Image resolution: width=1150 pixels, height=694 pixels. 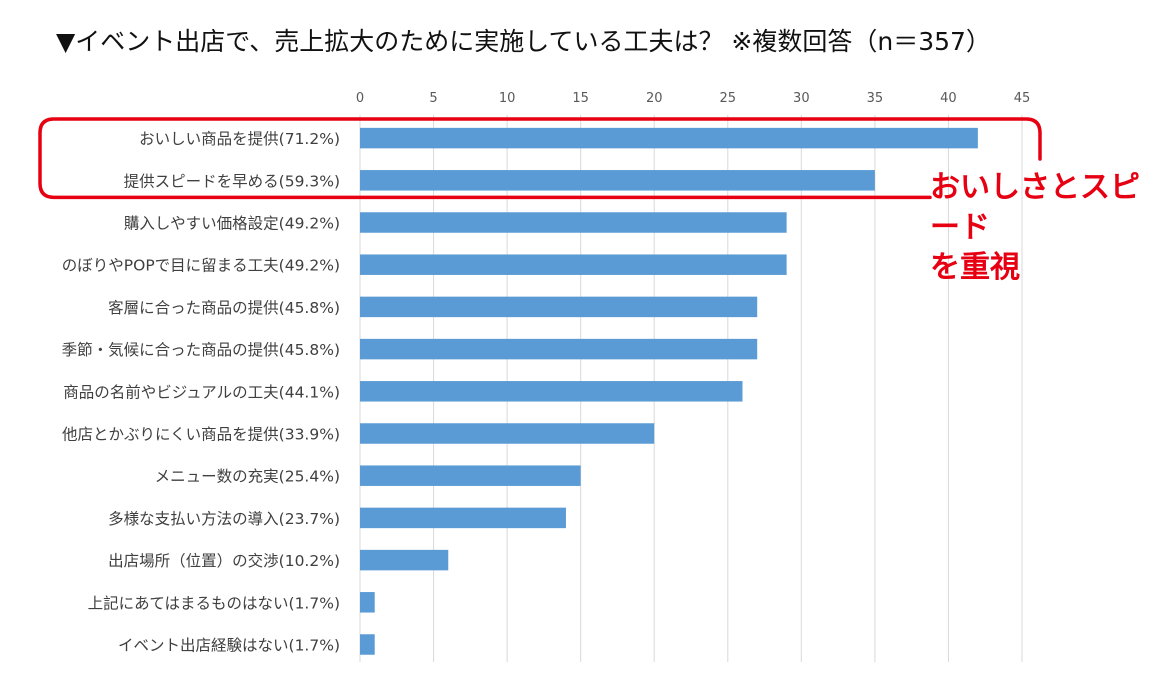 What do you see at coordinates (229, 646) in the screenshot?
I see `category-label: イベント出店経験はない(1.7%)` at bounding box center [229, 646].